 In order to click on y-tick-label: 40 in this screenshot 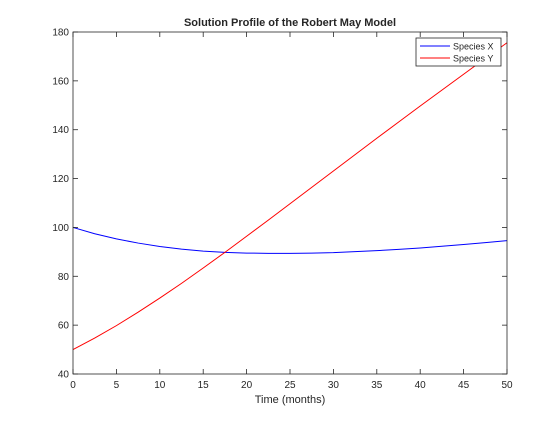, I will do `click(64, 375)`.